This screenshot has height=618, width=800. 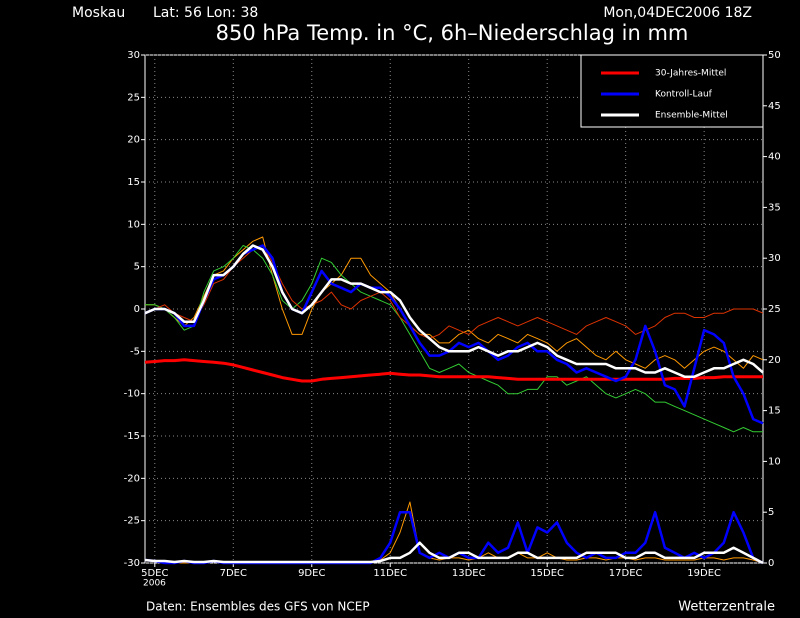 I want to click on y2-tick-label: 35, so click(x=774, y=207).